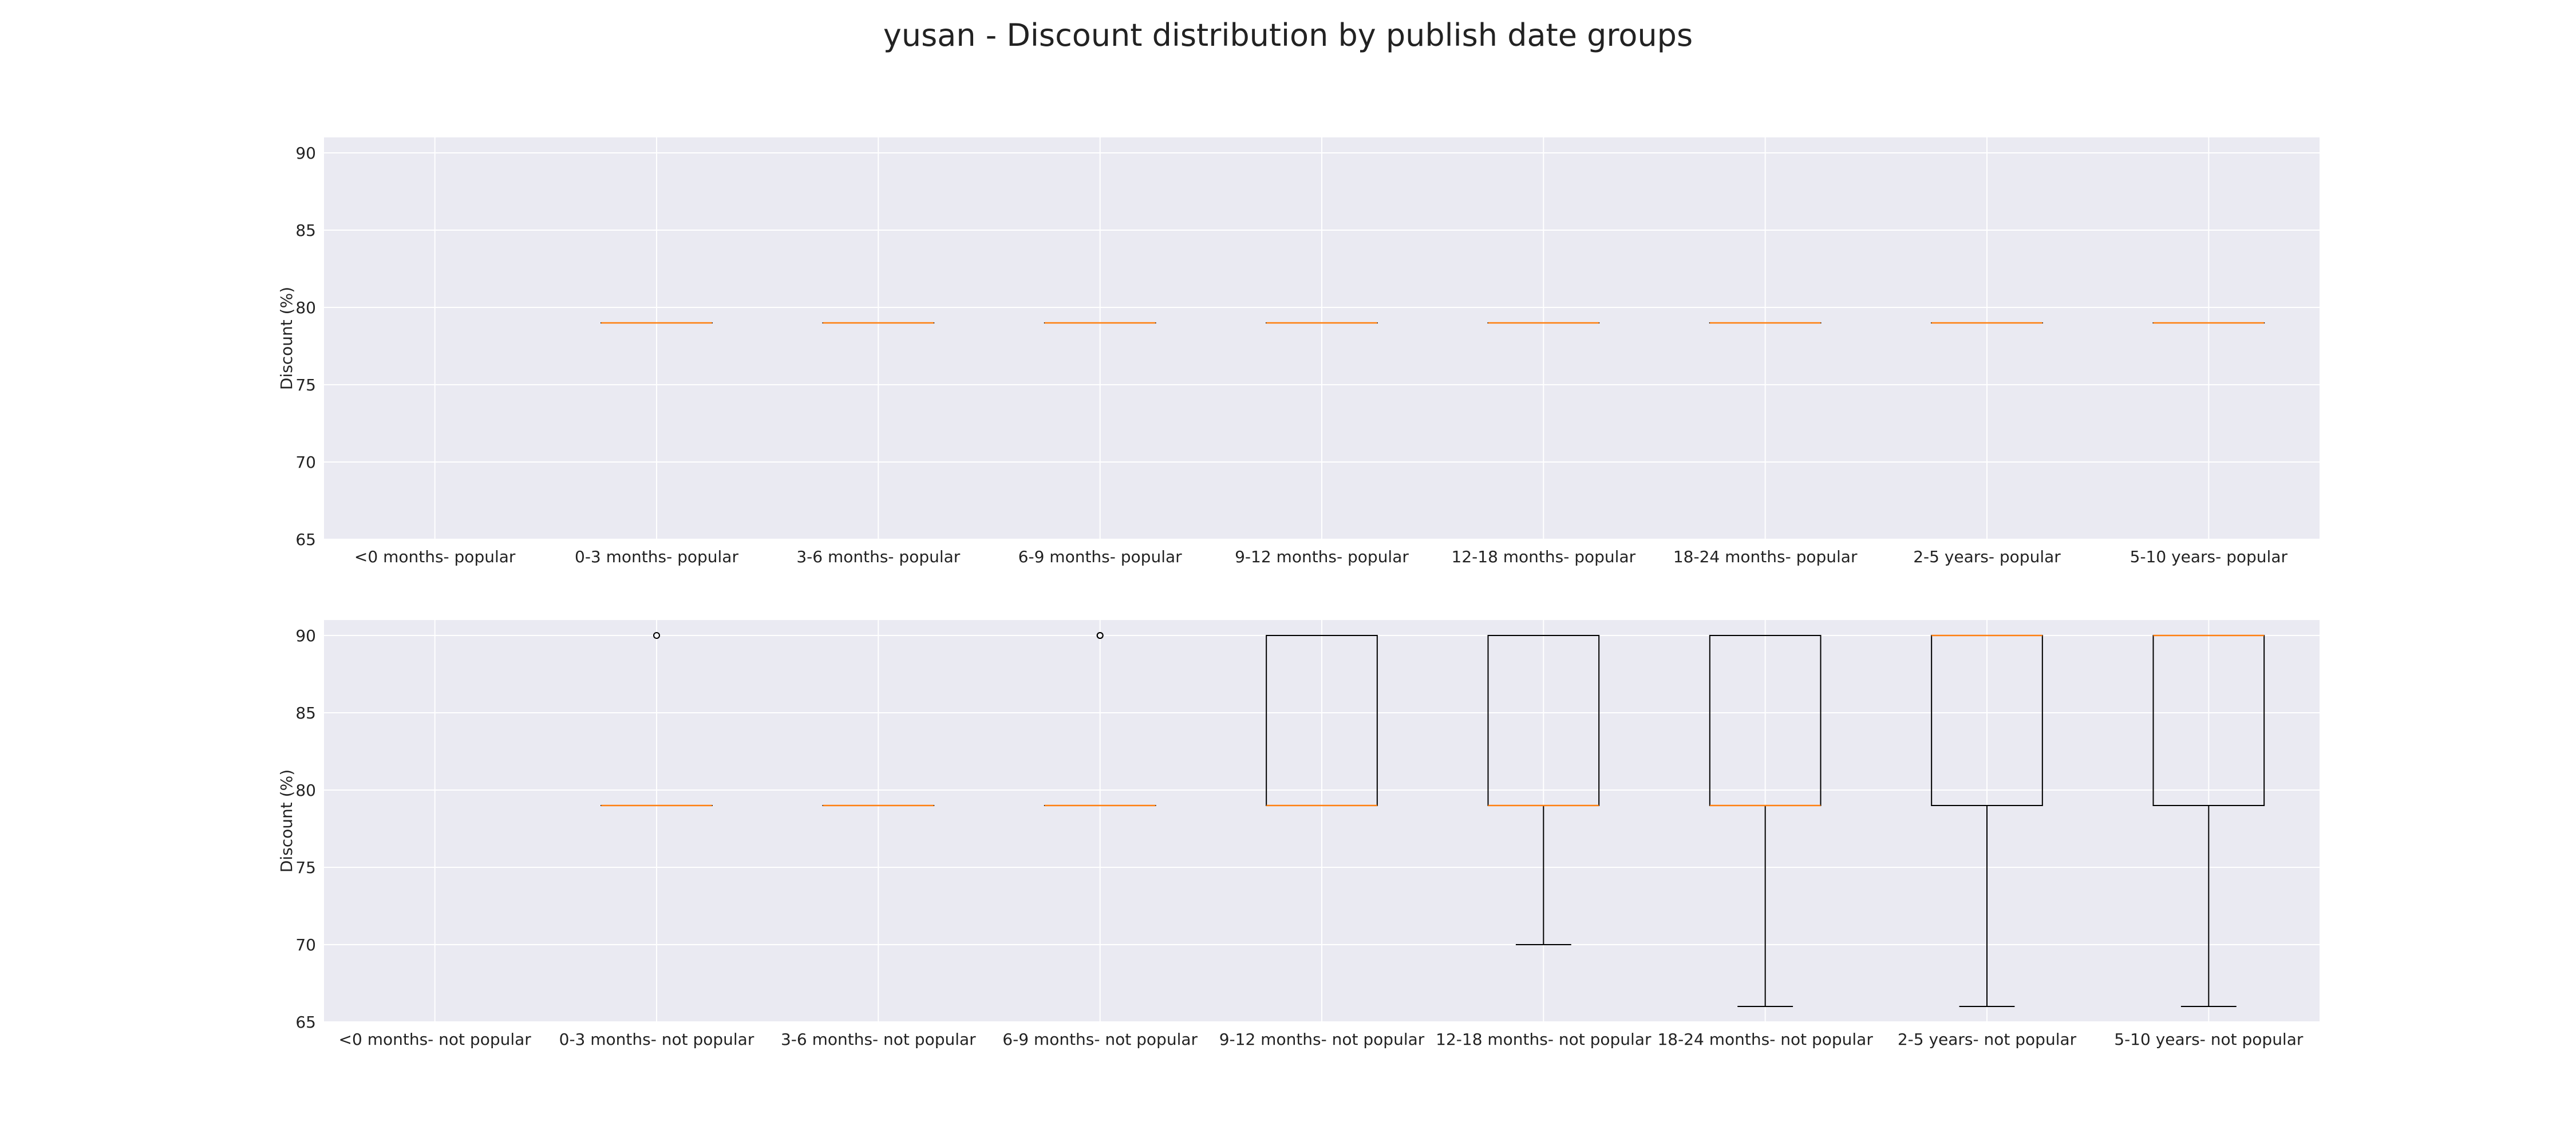  What do you see at coordinates (878, 1039) in the screenshot?
I see `x-tick-label: 3-6 months- not popular` at bounding box center [878, 1039].